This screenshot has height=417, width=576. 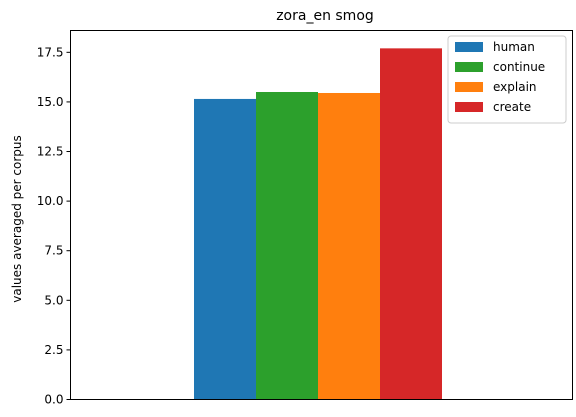 I want to click on bar-human, so click(x=225, y=249).